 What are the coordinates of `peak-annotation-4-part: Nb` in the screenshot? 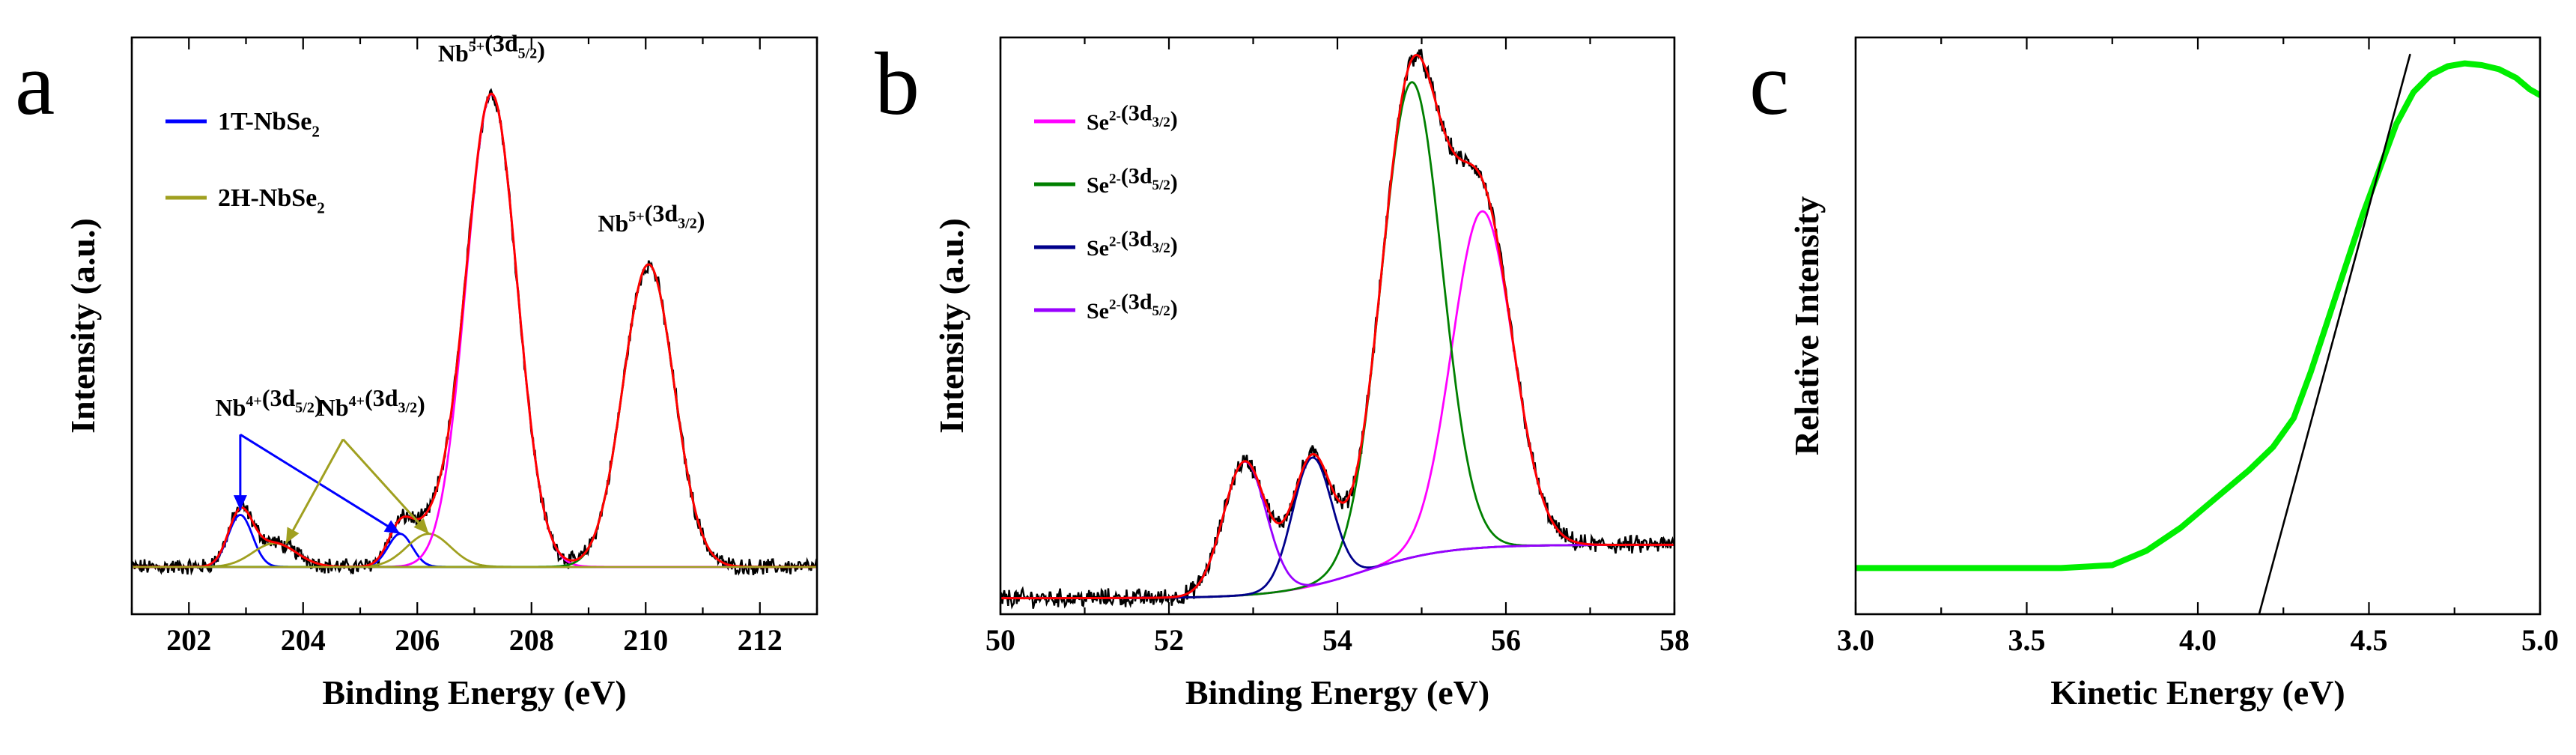 It's located at (333, 407).